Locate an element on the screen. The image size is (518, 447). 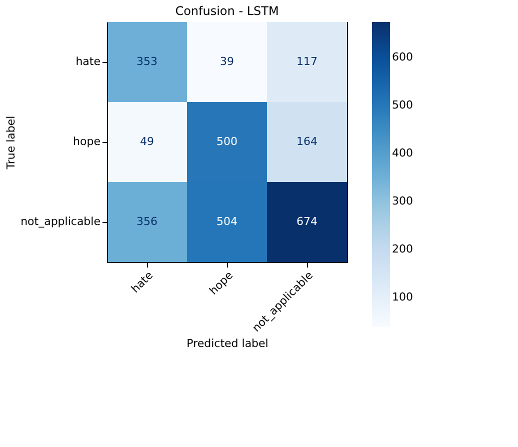
y-axis-title: True label is located at coordinates (11, 143).